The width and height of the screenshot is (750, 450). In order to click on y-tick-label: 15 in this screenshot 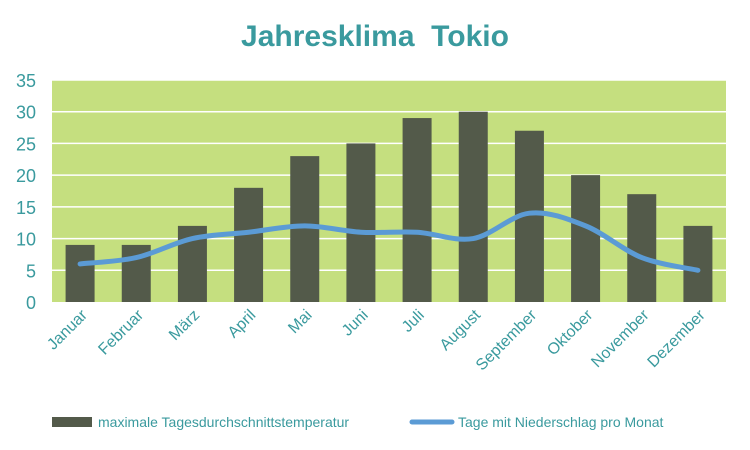, I will do `click(26, 208)`.